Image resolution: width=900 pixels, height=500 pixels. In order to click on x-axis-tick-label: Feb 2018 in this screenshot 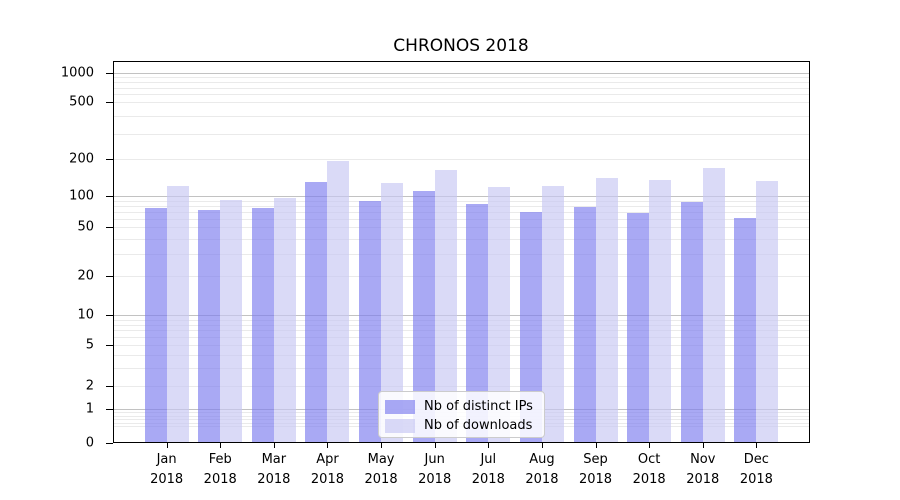, I will do `click(220, 469)`.